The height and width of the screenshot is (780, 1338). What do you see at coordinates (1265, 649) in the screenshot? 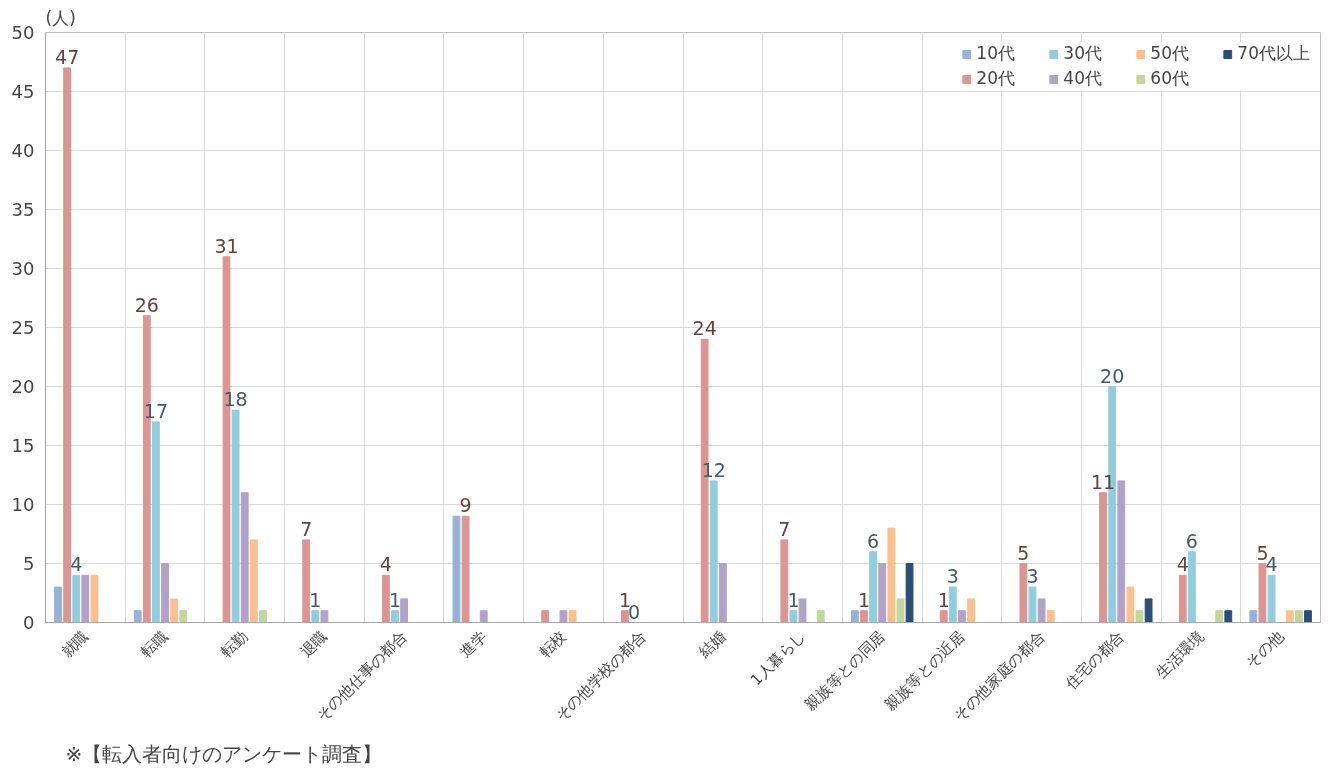
I see `x-tick-label: その他` at bounding box center [1265, 649].